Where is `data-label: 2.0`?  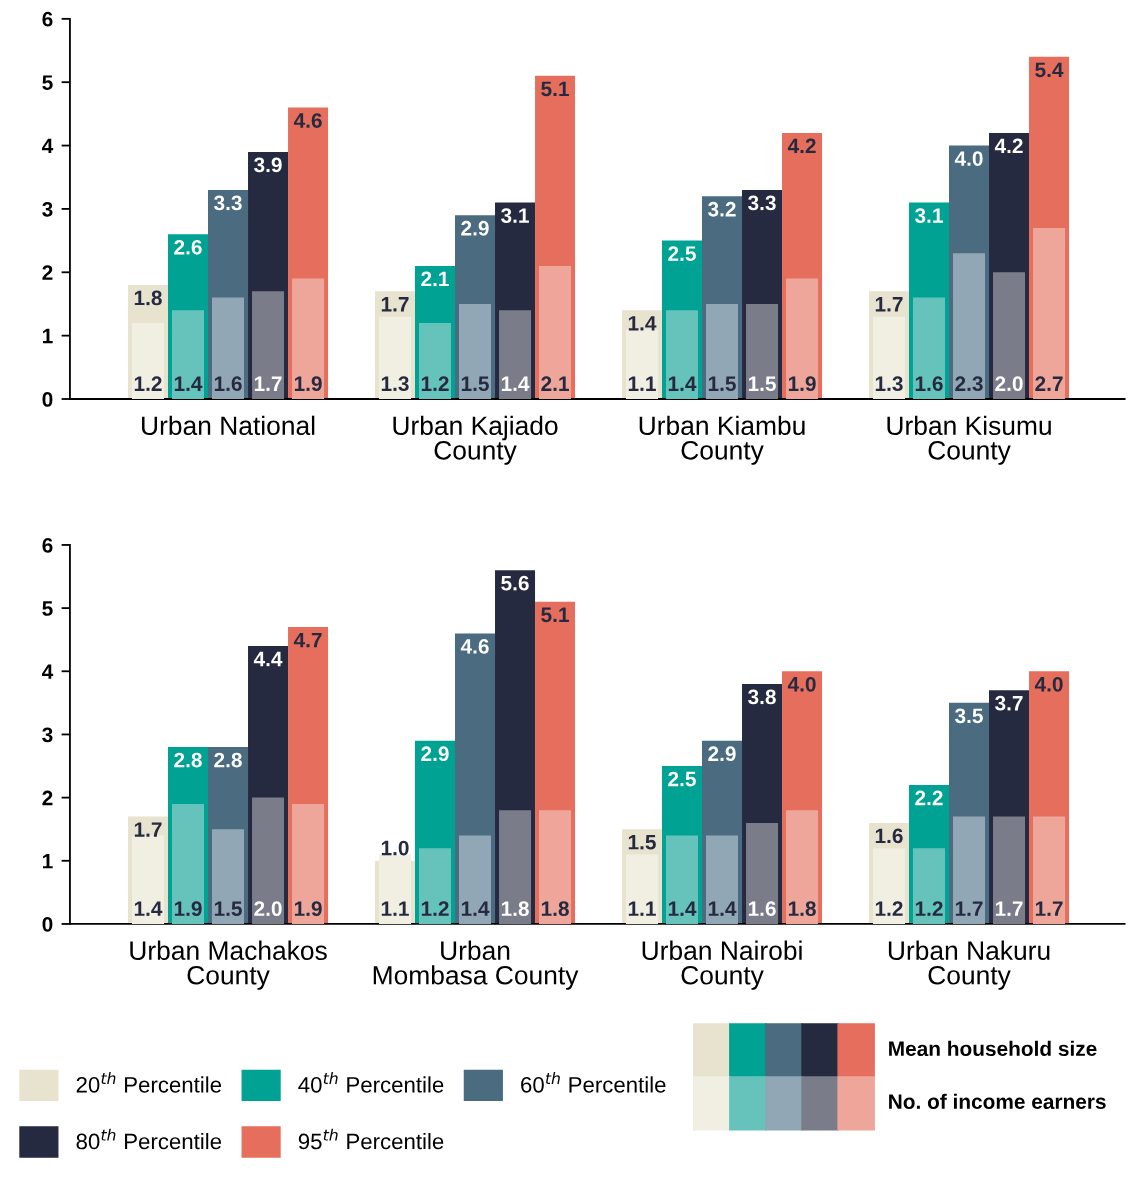
data-label: 2.0 is located at coordinates (268, 909).